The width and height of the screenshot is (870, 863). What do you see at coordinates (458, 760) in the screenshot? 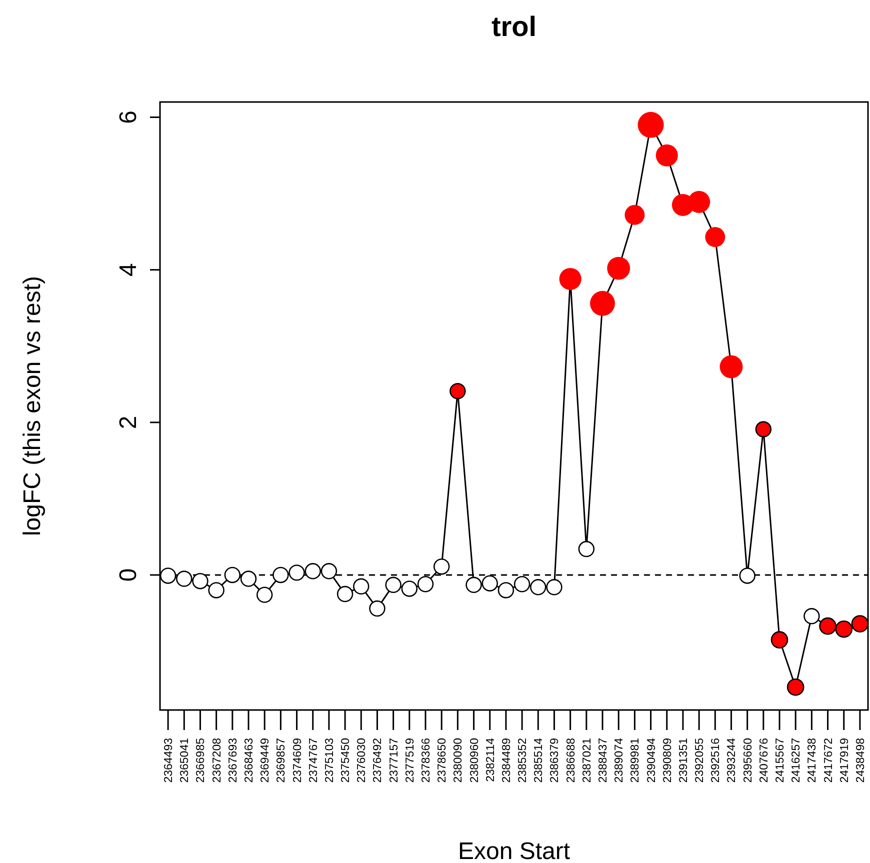
I see `x-tick-label: 2380090` at bounding box center [458, 760].